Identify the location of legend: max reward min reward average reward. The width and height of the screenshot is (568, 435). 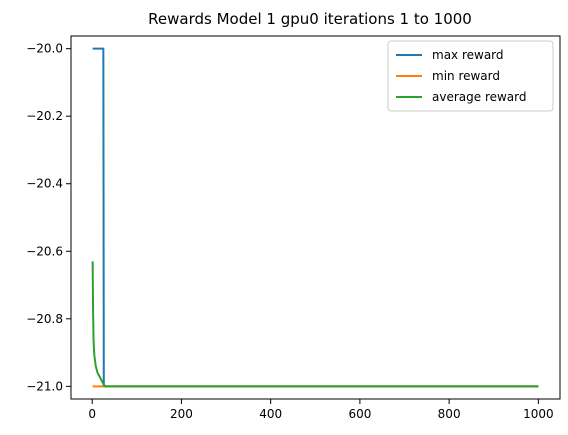
(470, 76).